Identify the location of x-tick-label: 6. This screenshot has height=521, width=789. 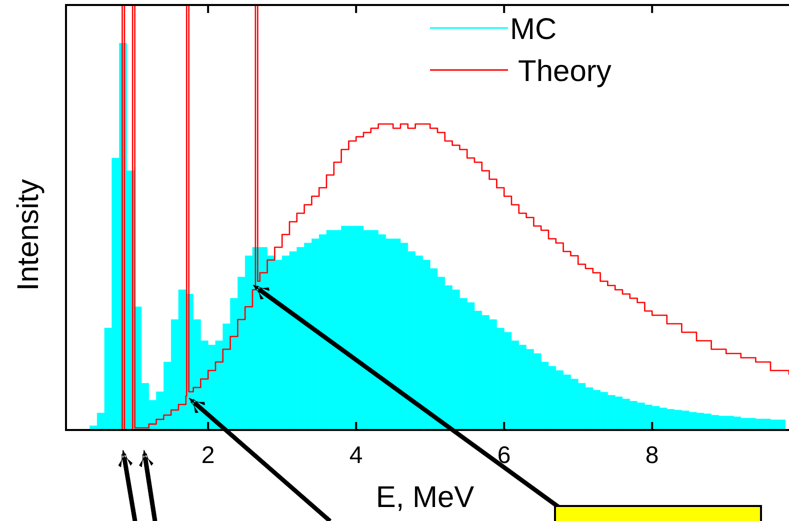
(504, 455).